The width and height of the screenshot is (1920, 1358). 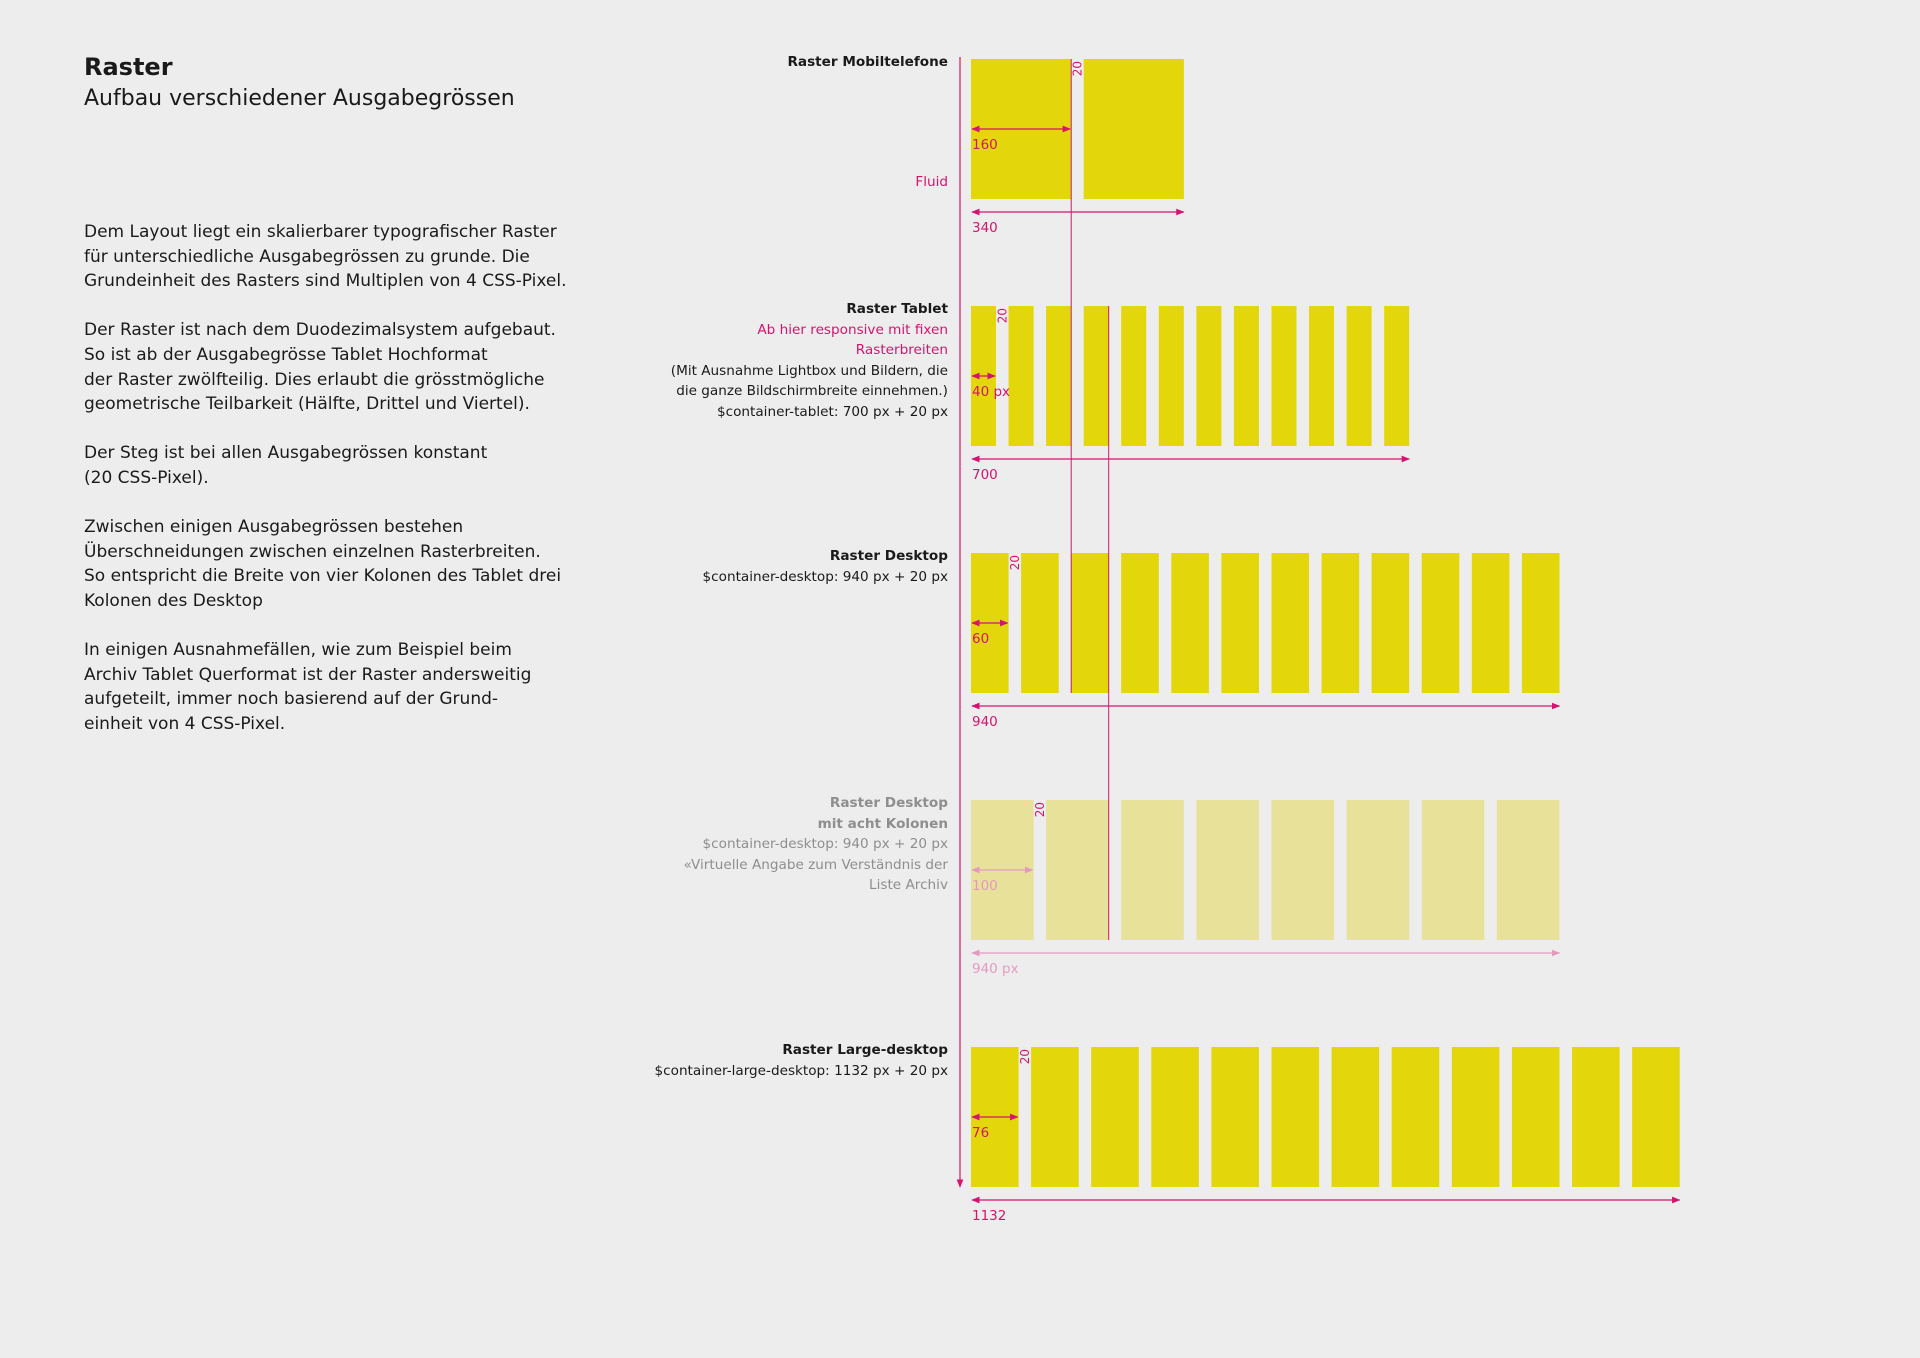 I want to click on grid-mobile: 20 160 340, so click(x=1078, y=147).